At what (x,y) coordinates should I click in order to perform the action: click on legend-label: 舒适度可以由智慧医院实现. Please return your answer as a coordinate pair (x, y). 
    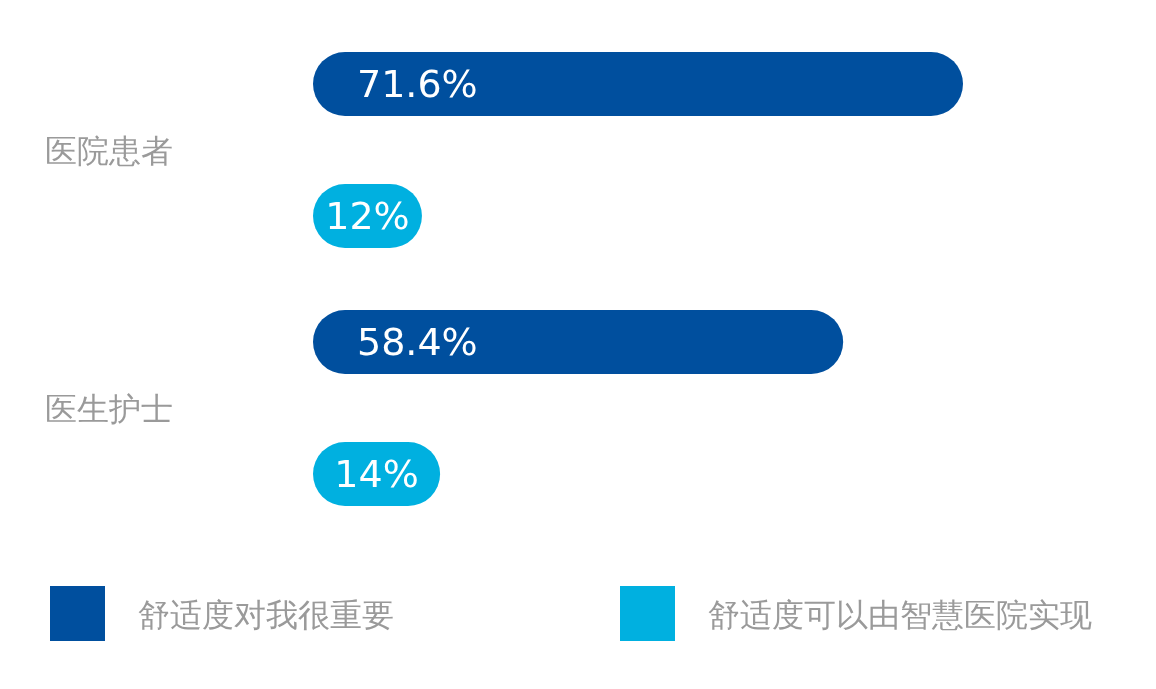
    Looking at the image, I should click on (900, 615).